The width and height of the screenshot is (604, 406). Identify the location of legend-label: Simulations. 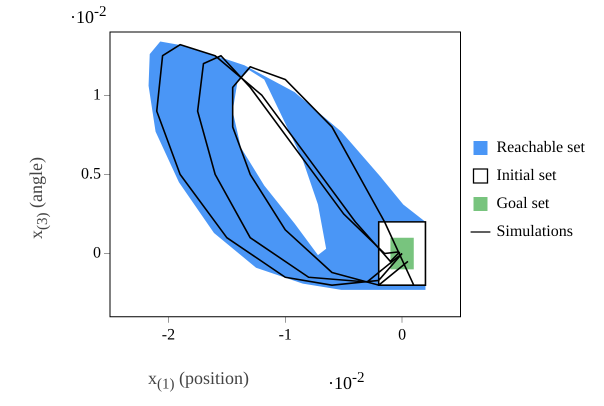
(534, 231).